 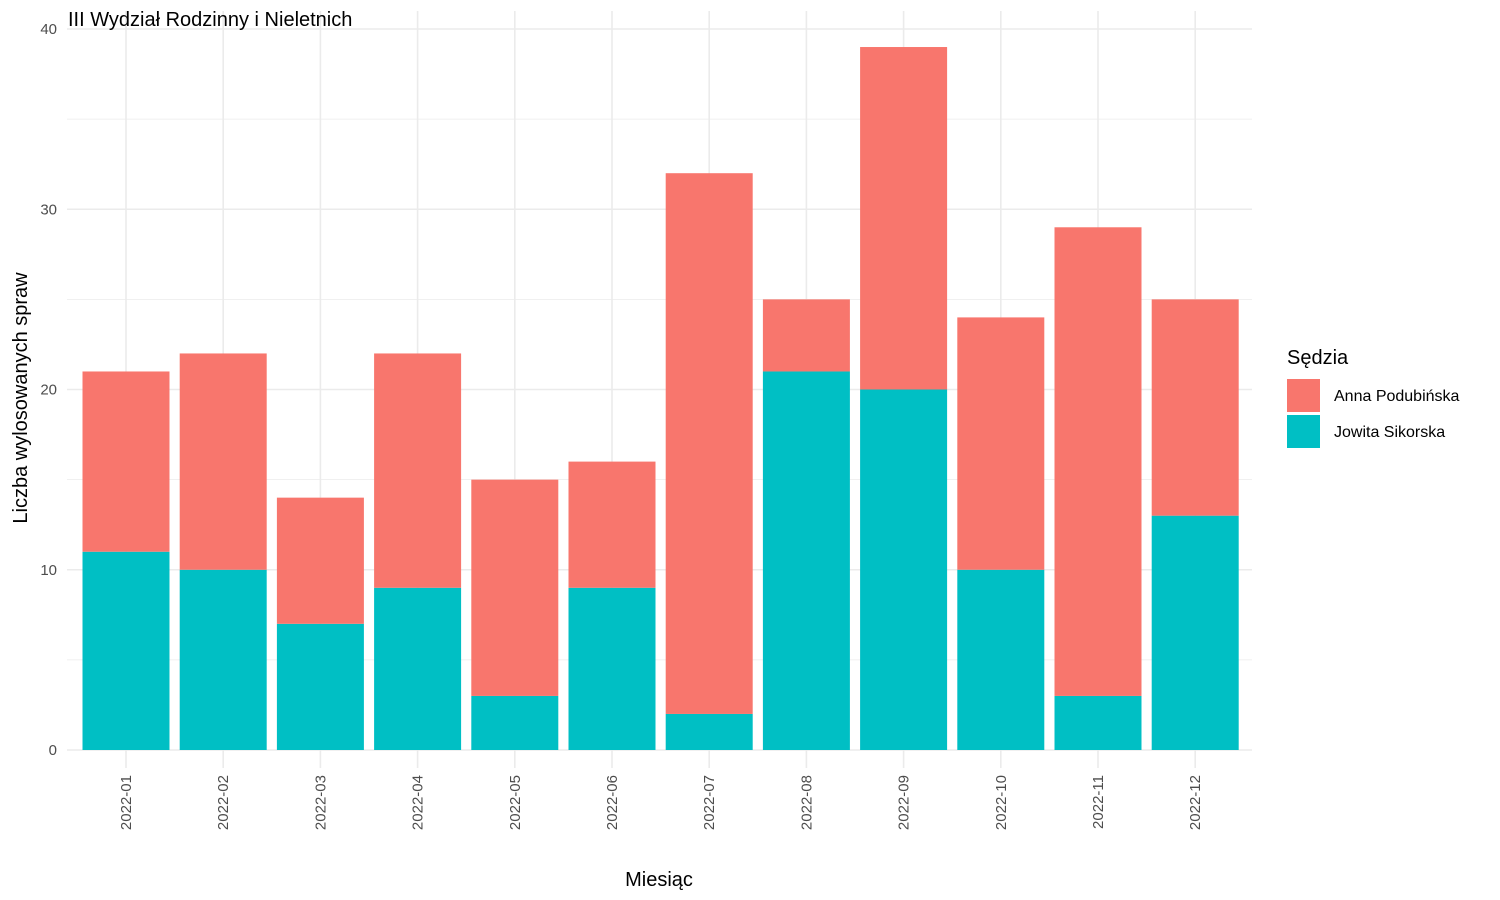 I want to click on x-tick-label: 2022-12, so click(x=1195, y=802).